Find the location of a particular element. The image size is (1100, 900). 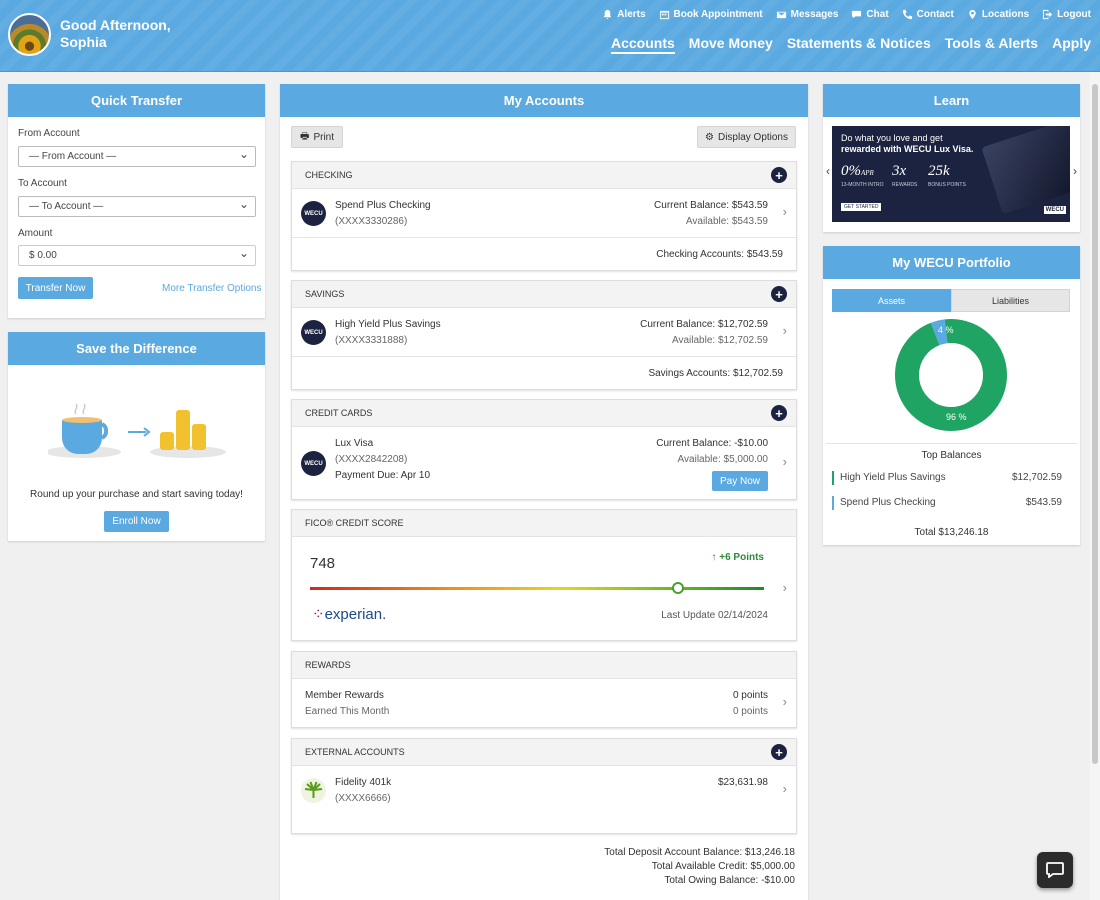

enroll-now-button: Enroll Now is located at coordinates (136, 521).